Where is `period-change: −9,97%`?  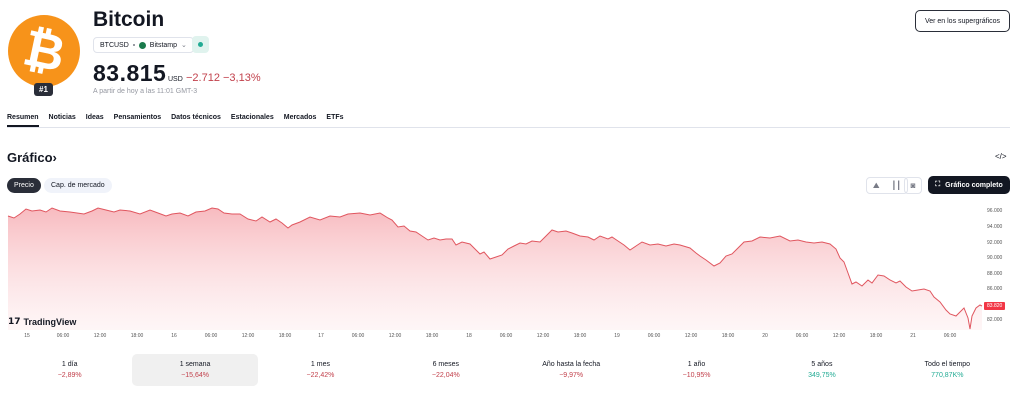
period-change: −9,97% is located at coordinates (571, 375).